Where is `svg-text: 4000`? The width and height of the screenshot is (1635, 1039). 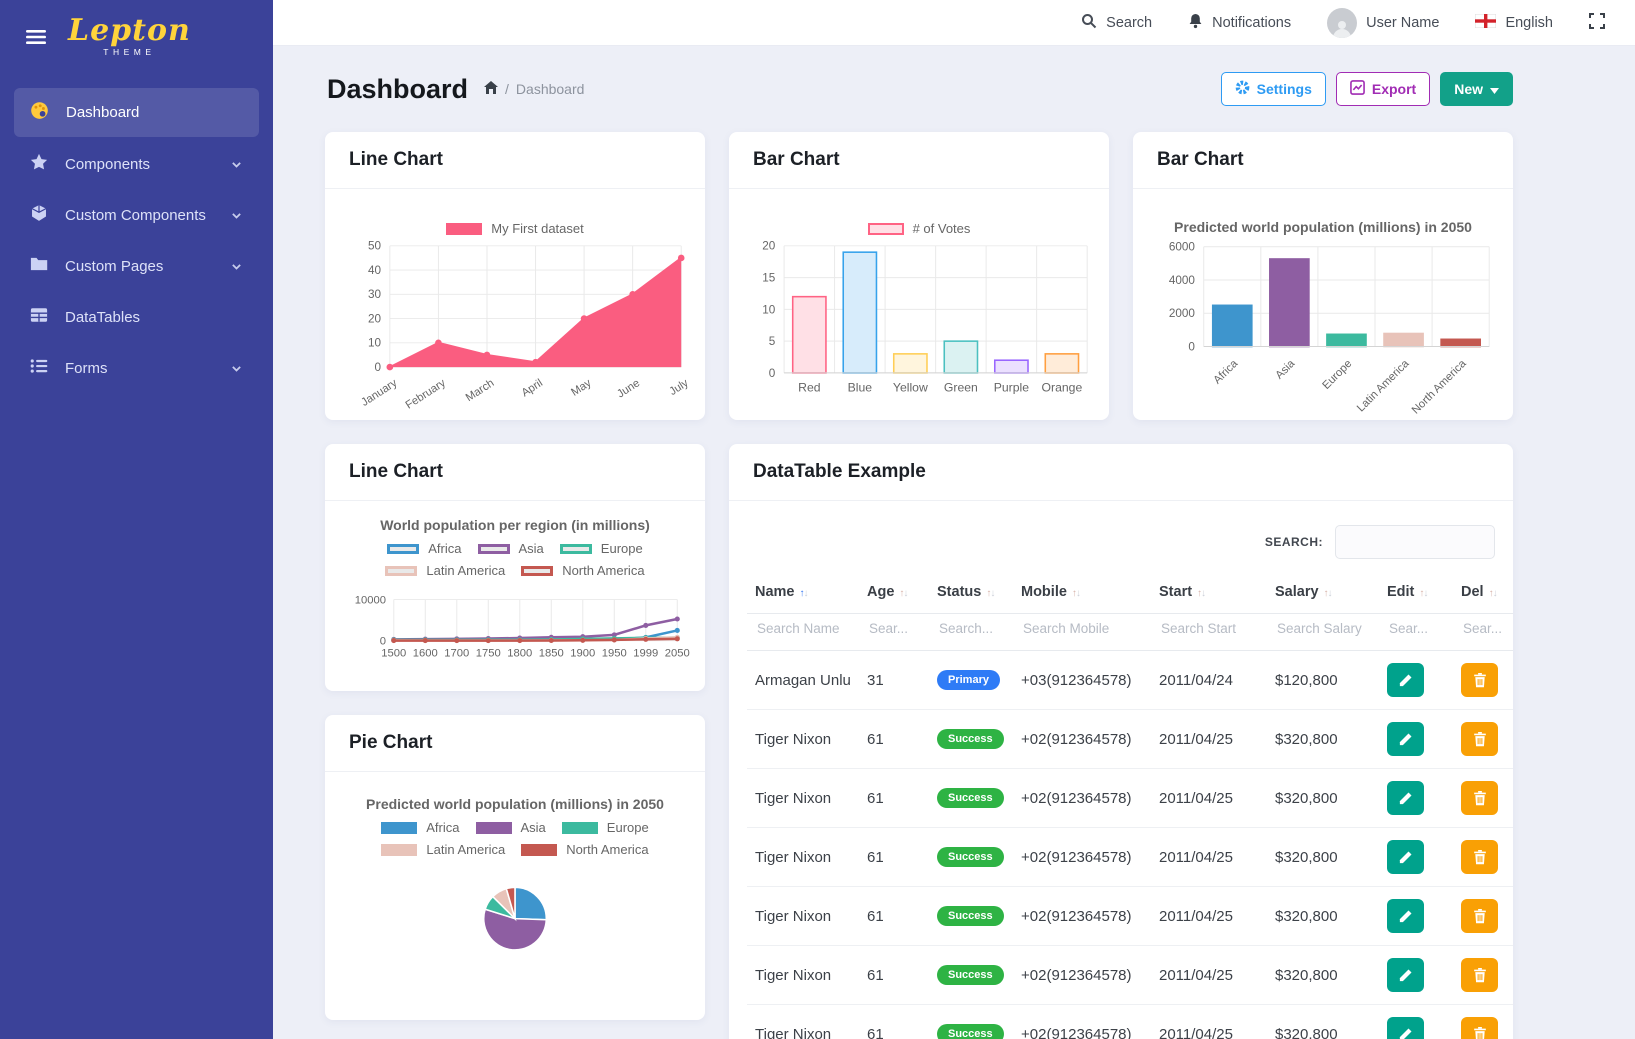
svg-text: 4000 is located at coordinates (1182, 280).